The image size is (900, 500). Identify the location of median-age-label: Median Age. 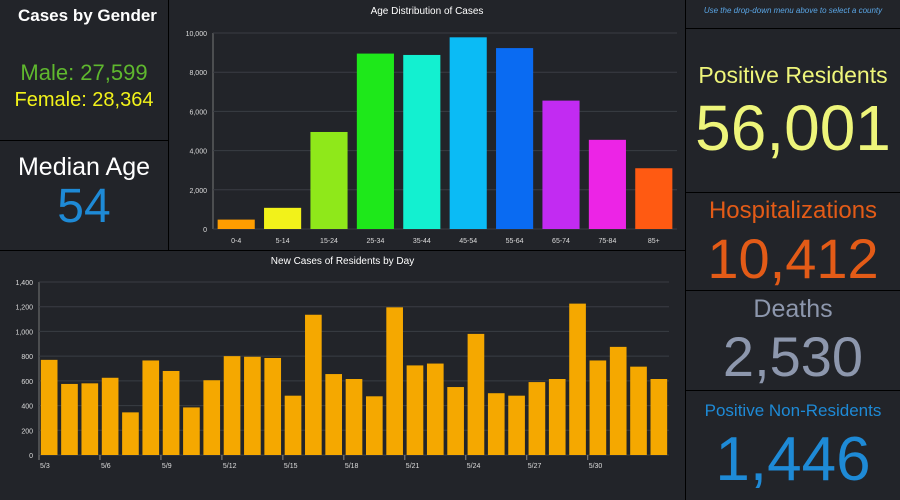
(84, 167).